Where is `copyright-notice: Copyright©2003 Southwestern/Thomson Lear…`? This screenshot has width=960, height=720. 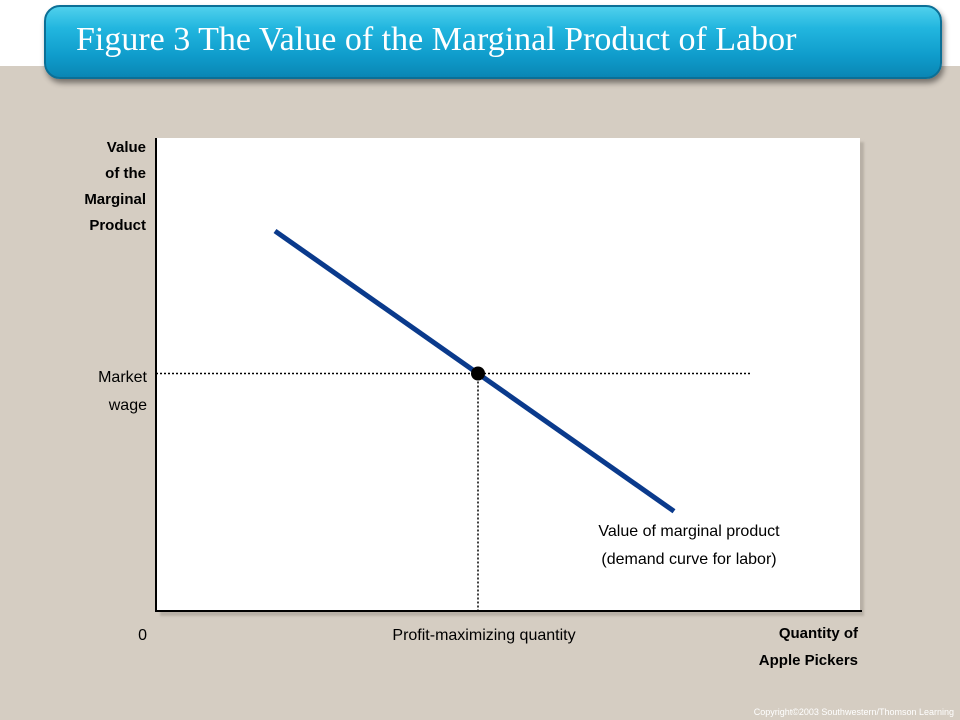 copyright-notice: Copyright©2003 Southwestern/Thomson Lear… is located at coordinates (853, 712).